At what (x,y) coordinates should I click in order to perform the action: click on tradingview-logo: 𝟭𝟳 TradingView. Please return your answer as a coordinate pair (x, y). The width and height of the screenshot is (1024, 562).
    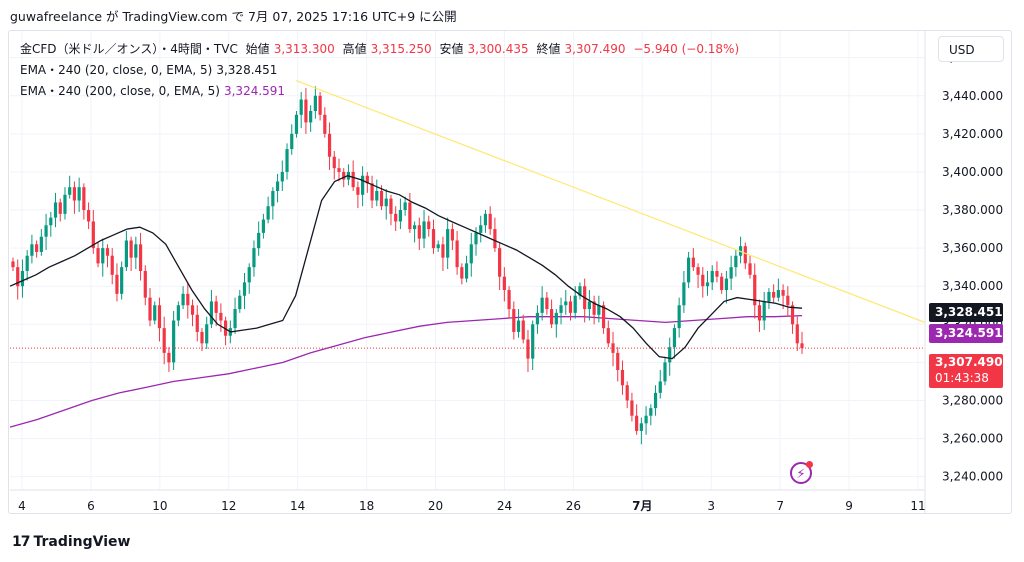
    Looking at the image, I should click on (71, 542).